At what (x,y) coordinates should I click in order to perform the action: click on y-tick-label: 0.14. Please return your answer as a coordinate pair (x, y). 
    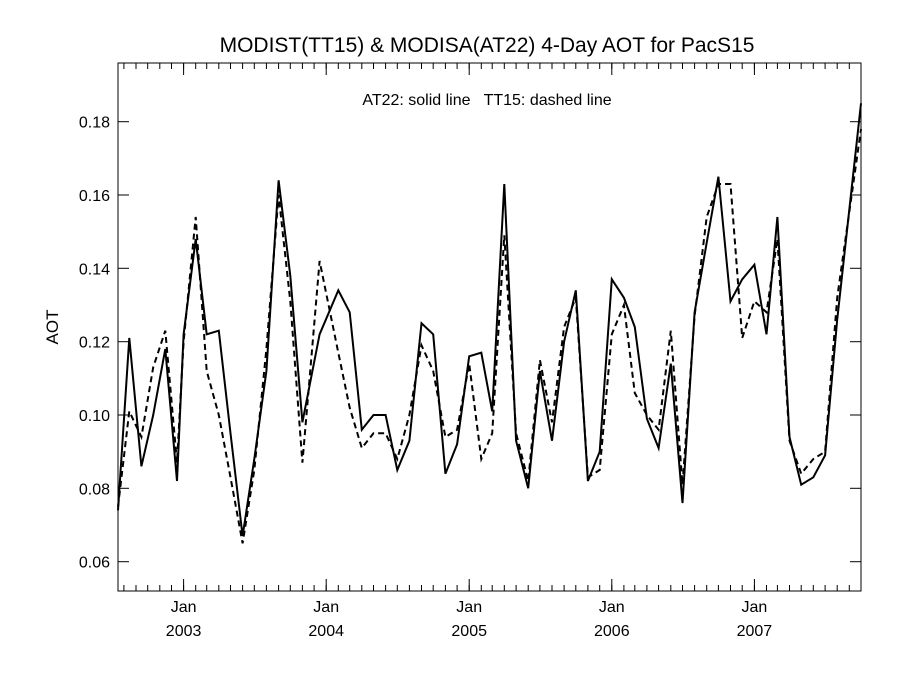
    Looking at the image, I should click on (94, 269).